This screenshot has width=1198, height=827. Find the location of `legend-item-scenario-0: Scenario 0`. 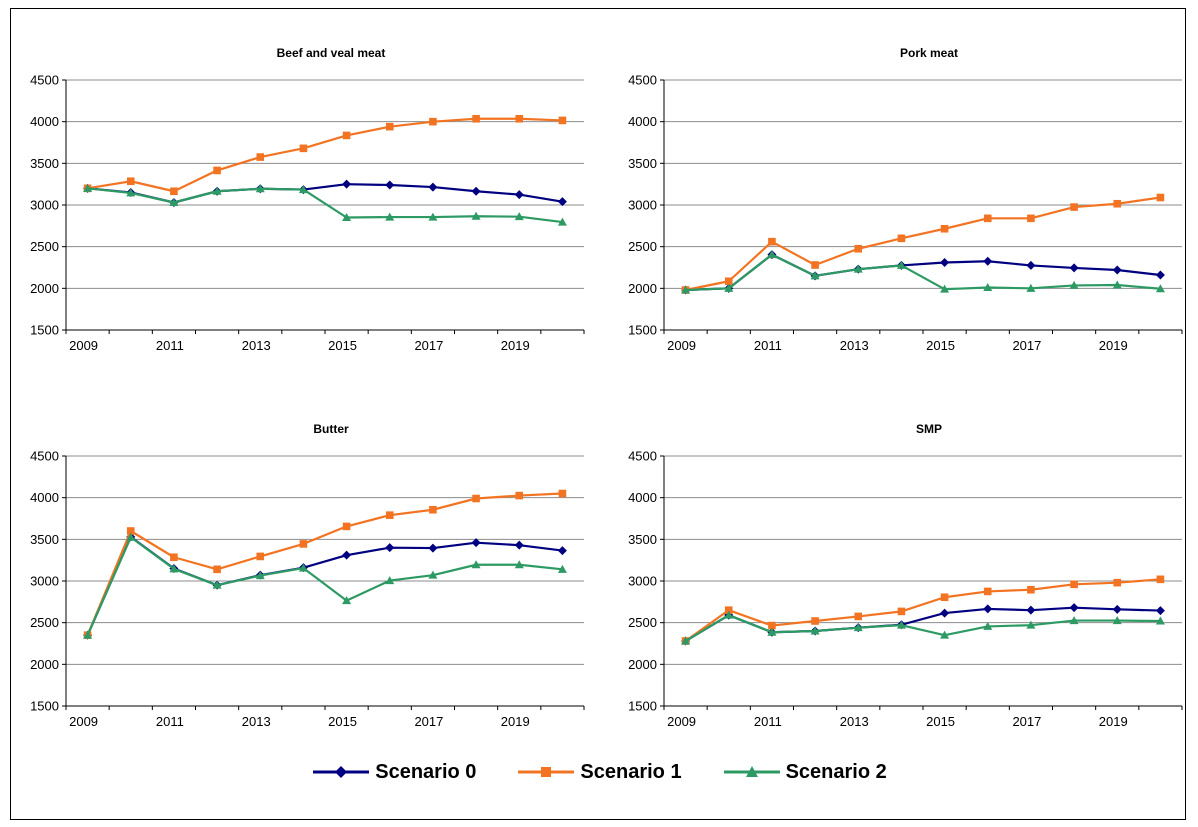

legend-item-scenario-0: Scenario 0 is located at coordinates (393, 772).